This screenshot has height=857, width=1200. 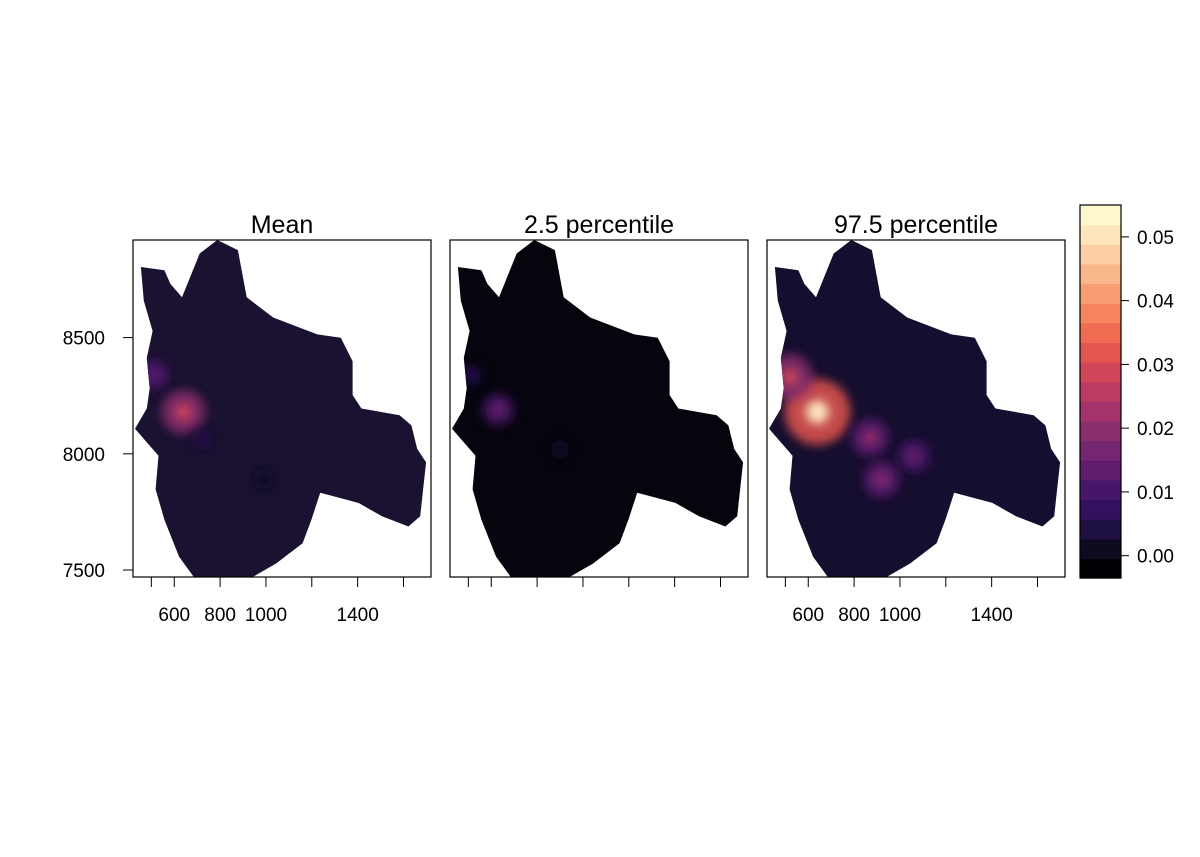 What do you see at coordinates (84, 571) in the screenshot?
I see `y-tick-label: 7500` at bounding box center [84, 571].